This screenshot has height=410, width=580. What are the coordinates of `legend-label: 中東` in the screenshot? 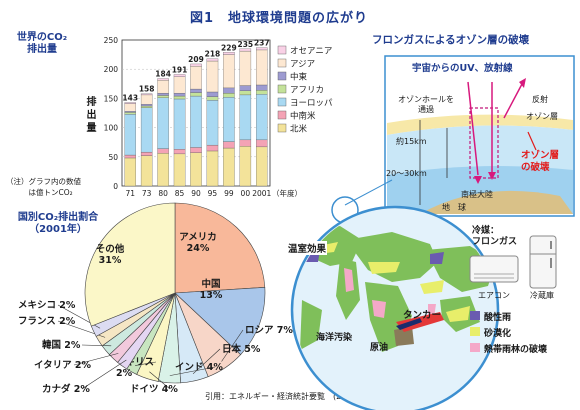 It's located at (299, 77).